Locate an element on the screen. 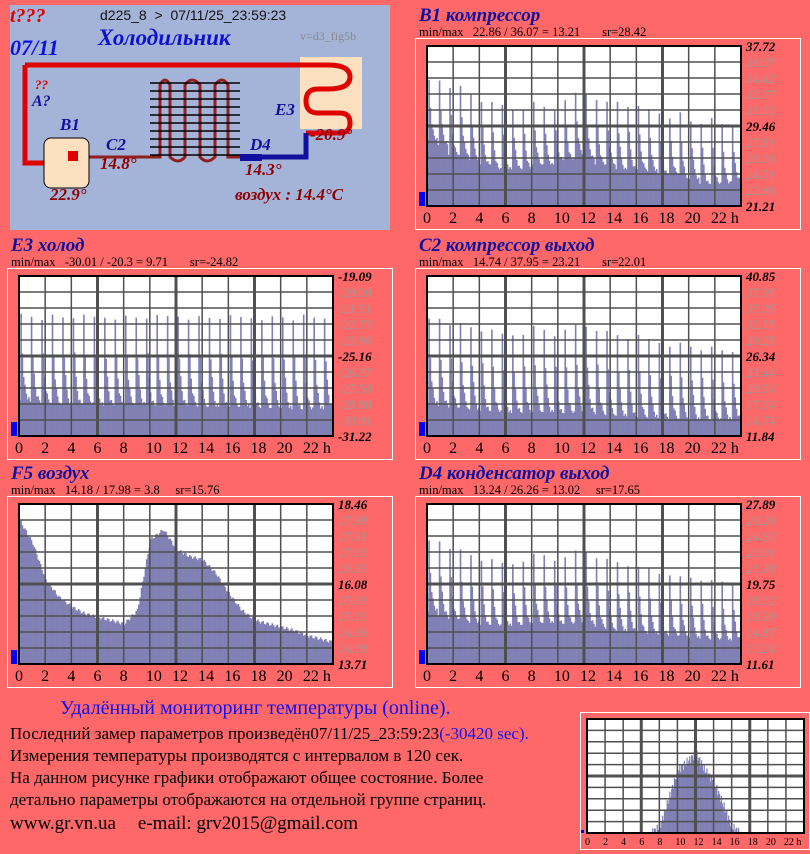 The image size is (810, 854). y-tick-label: 16.08 is located at coordinates (353, 584).